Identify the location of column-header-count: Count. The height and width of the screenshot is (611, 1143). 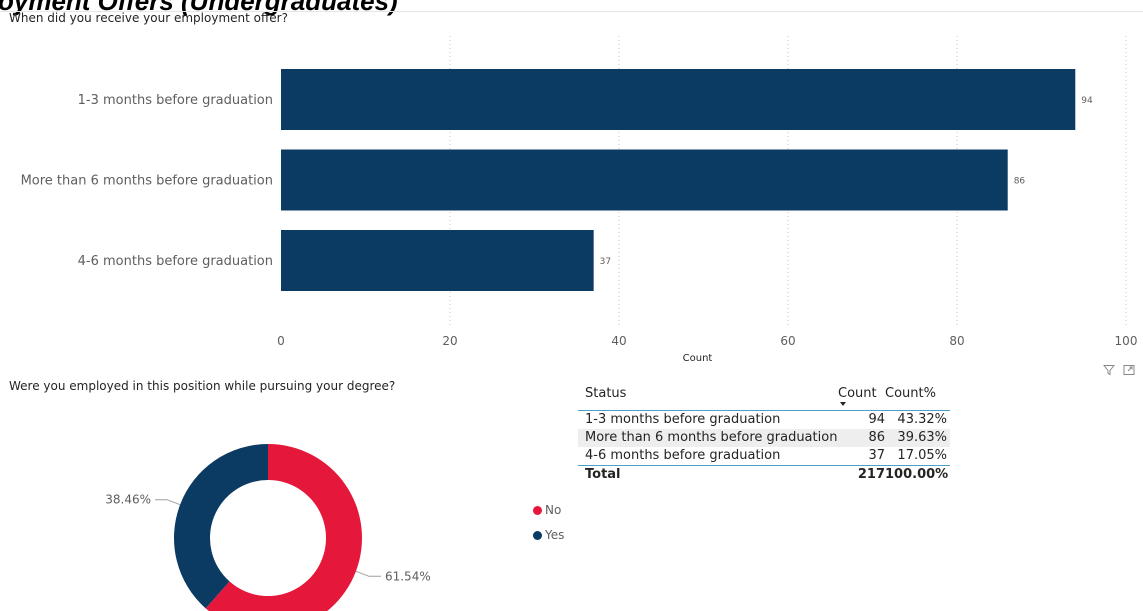
(857, 393).